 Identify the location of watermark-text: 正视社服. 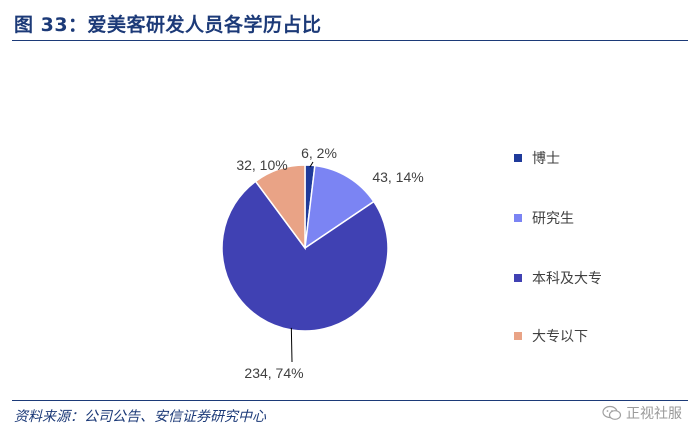
(654, 414).